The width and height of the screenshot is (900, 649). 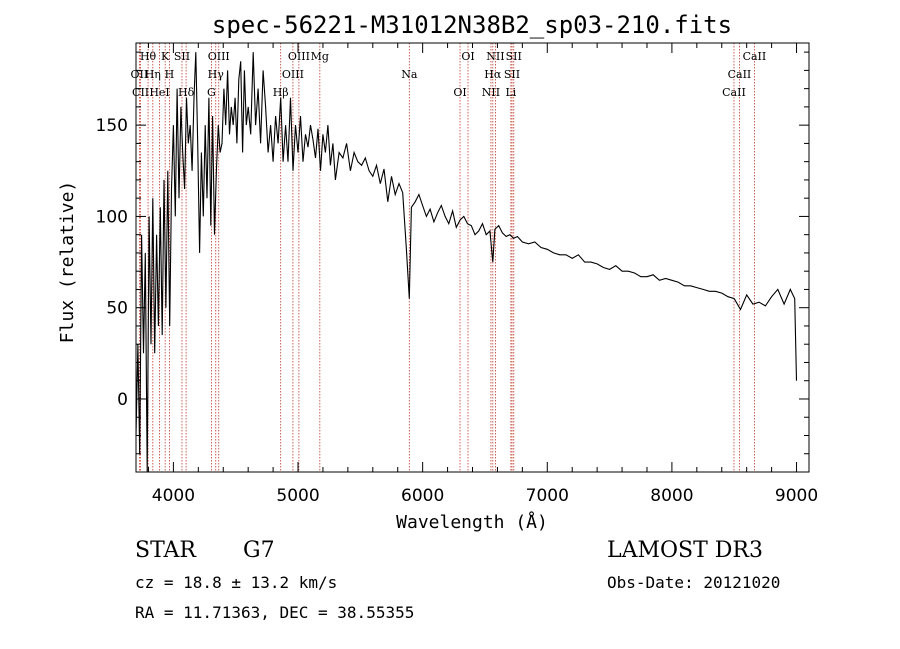 I want to click on spectral-line-label-11: G, so click(x=211, y=92).